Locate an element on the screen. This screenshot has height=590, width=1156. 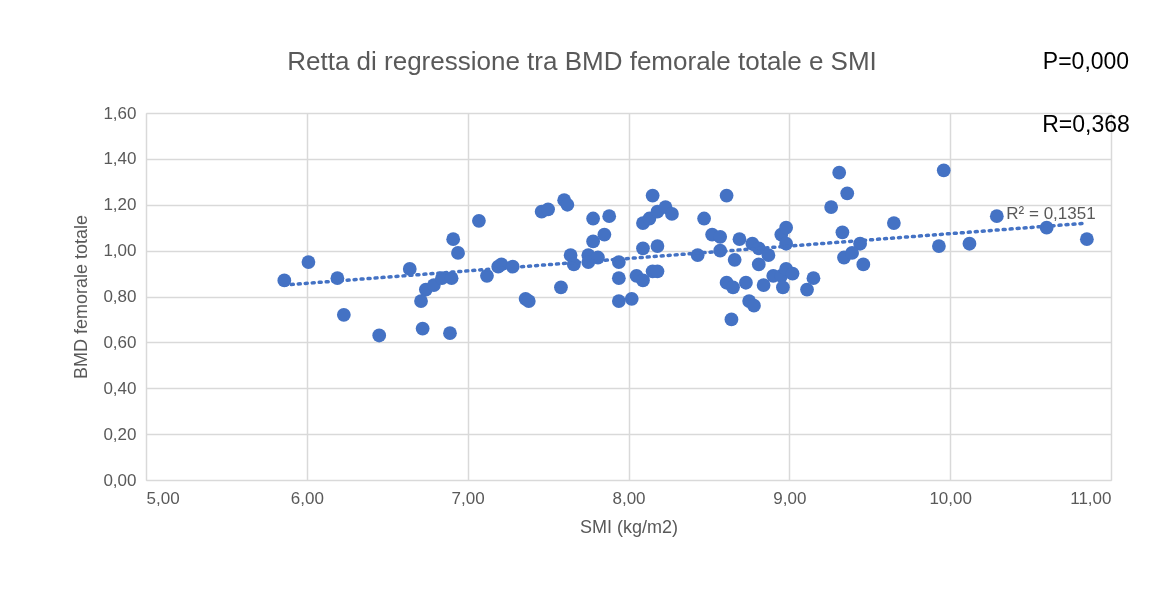
y-tick-label: 0,00 is located at coordinates (120, 480).